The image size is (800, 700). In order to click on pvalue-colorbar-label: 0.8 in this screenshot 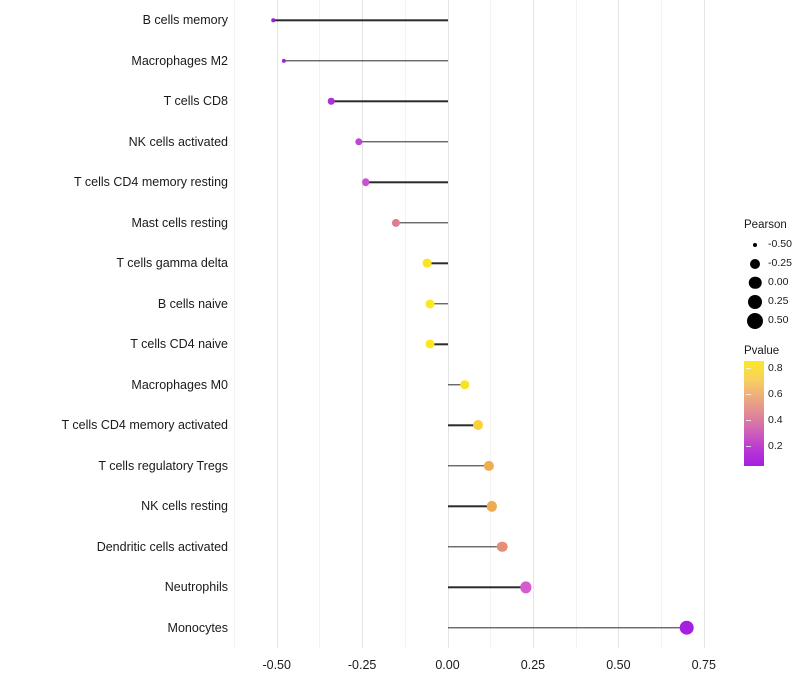, I will do `click(775, 367)`.